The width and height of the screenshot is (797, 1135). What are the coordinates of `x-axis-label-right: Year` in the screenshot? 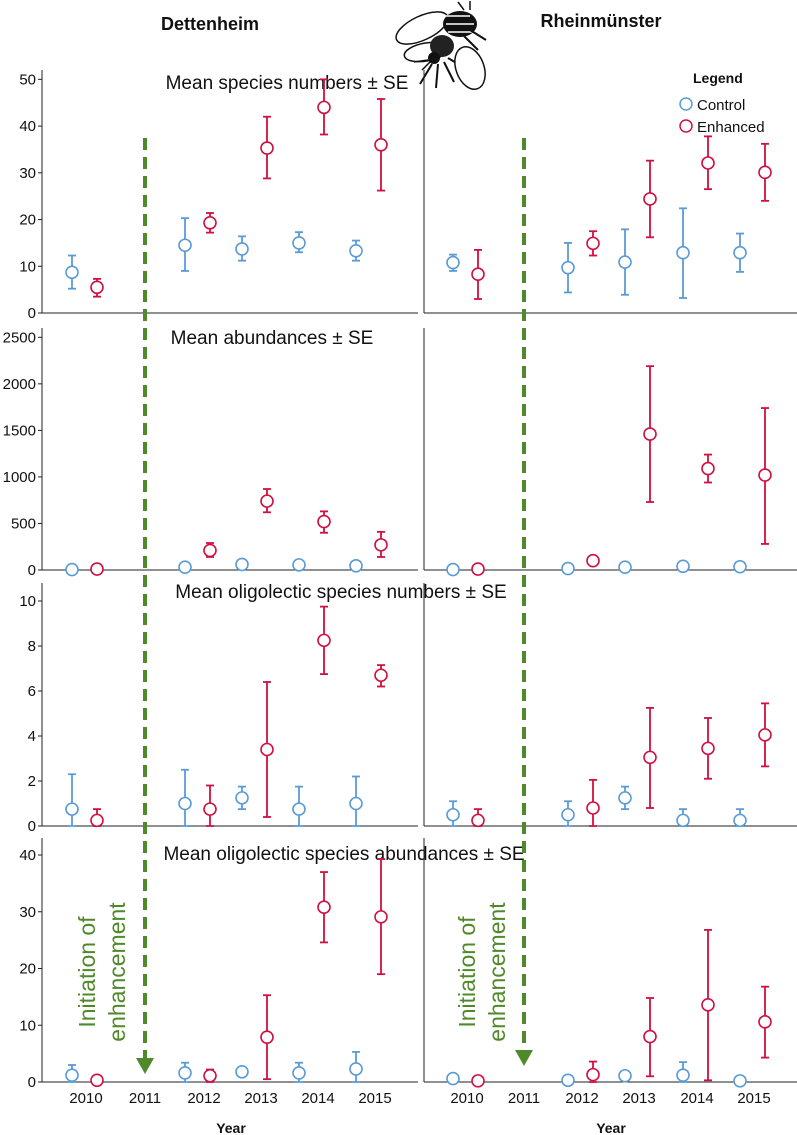 It's located at (611, 1127).